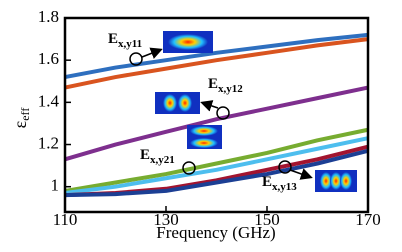 This screenshot has width=402, height=252. What do you see at coordinates (25, 114) in the screenshot?
I see `y-label-sub: eff` at bounding box center [25, 114].